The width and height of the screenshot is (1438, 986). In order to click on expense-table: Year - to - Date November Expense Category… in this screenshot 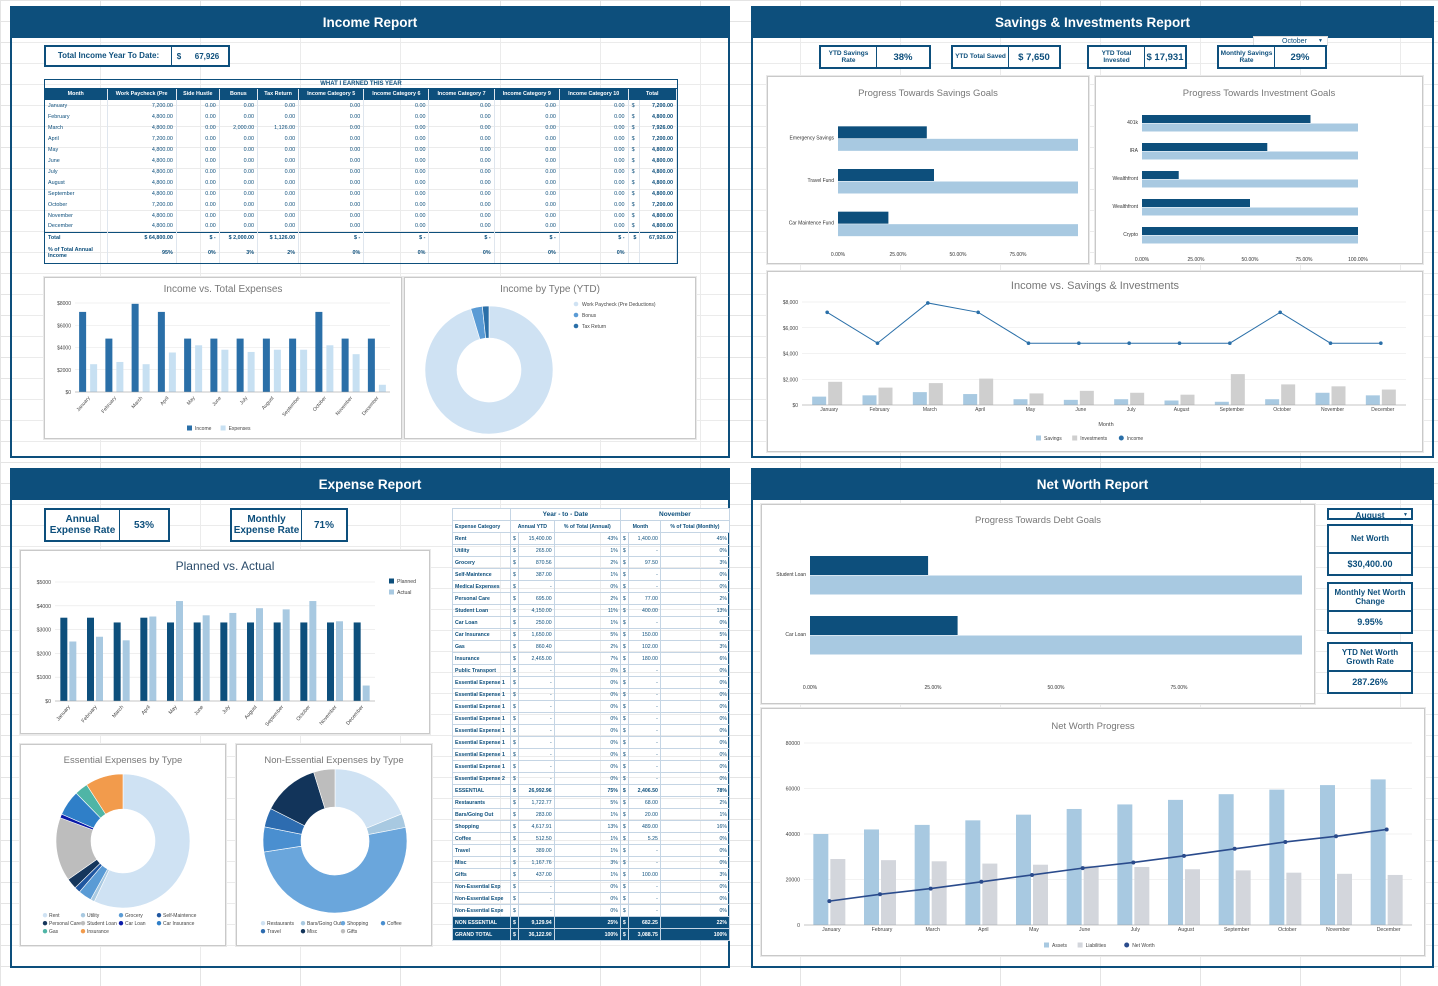, I will do `click(591, 724)`.